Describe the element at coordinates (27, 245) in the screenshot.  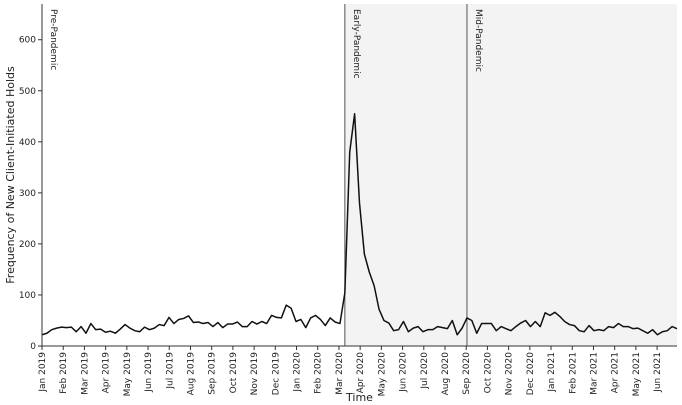
I see `y-tick-label: 200` at that location.